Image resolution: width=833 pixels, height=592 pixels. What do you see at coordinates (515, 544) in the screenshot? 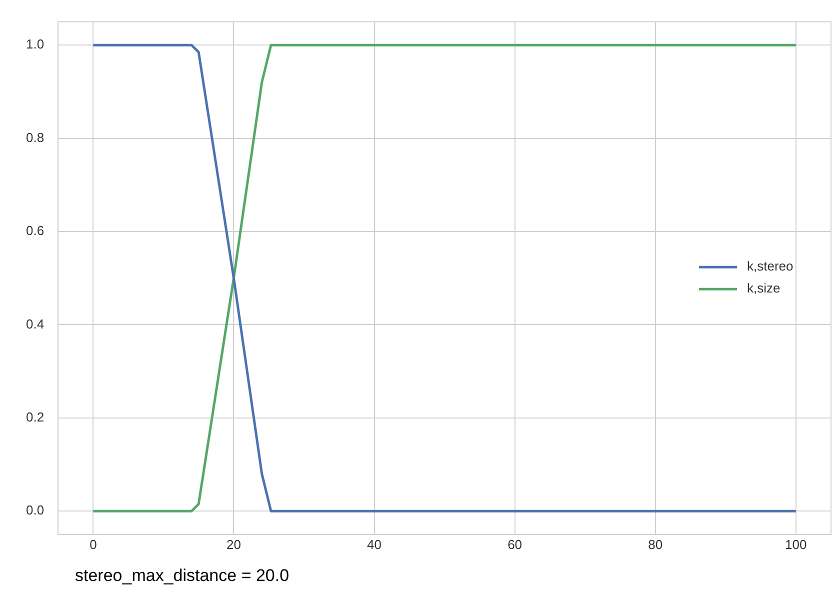
I see `x-tick-label: 60` at bounding box center [515, 544].